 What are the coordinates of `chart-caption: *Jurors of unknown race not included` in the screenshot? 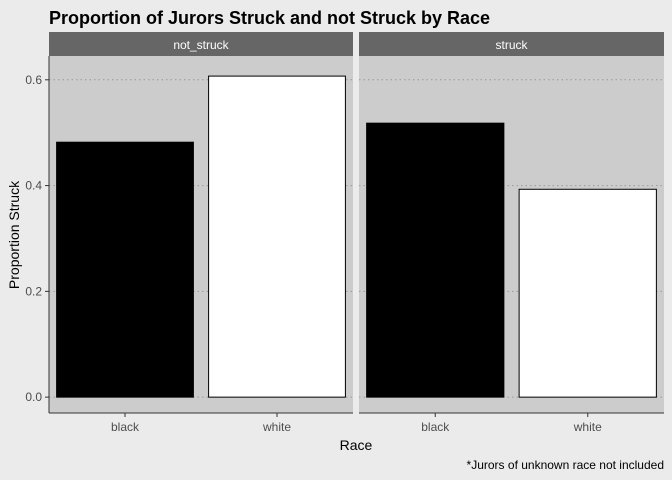 It's located at (565, 465).